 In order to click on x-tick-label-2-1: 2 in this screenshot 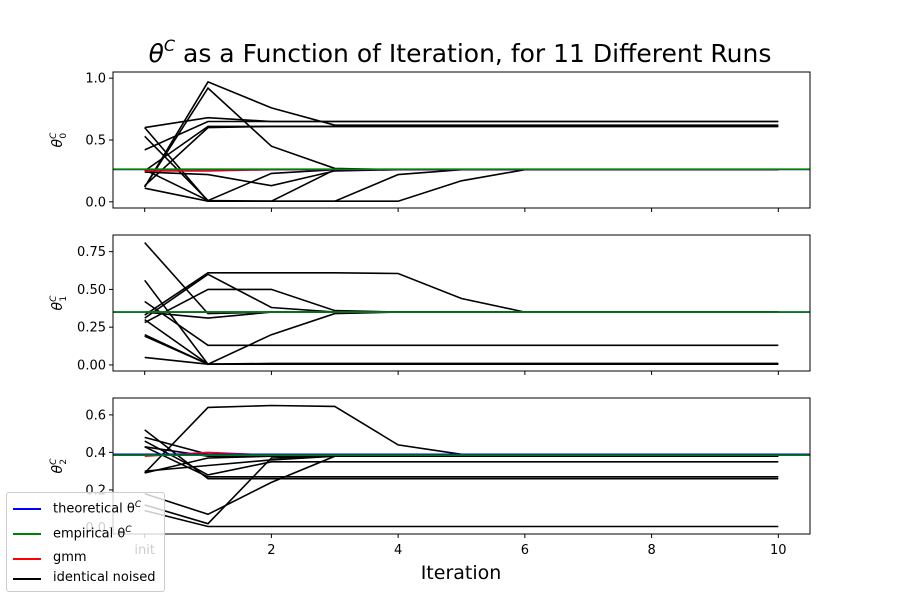, I will do `click(271, 550)`.